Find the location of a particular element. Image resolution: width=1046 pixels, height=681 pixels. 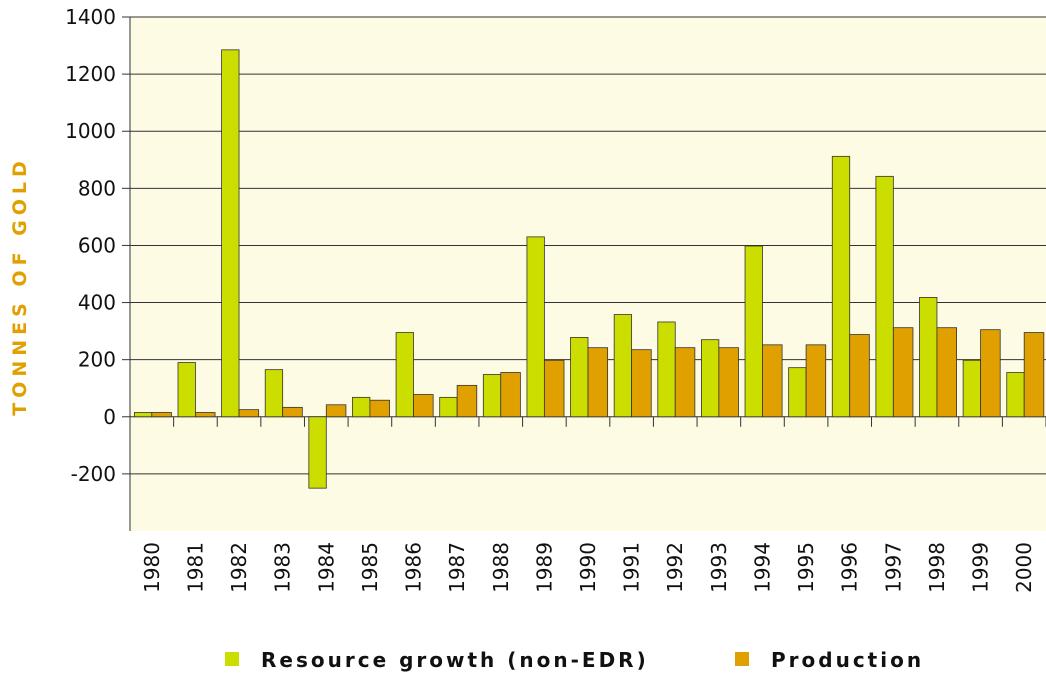

x-tick-label: 1987 is located at coordinates (457, 567).